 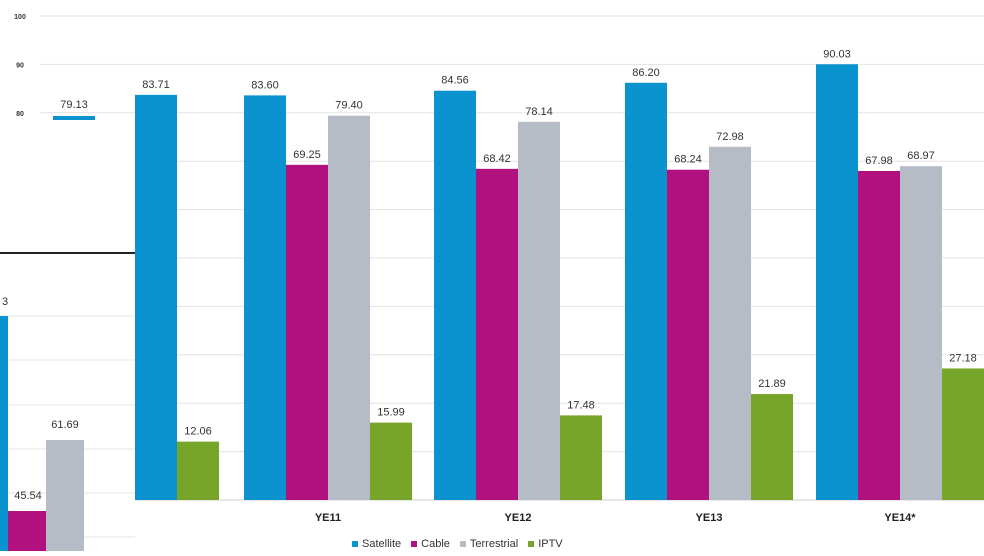 I want to click on legend-swatch-terrestrial, so click(x=462, y=544).